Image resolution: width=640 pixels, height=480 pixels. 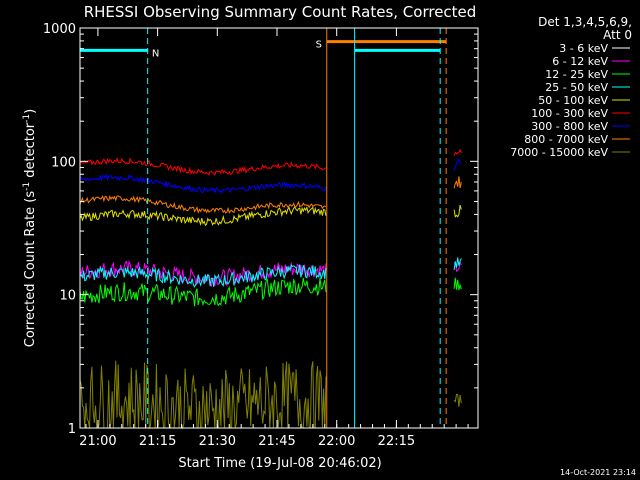 What do you see at coordinates (59, 29) in the screenshot?
I see `y-tick-label-3: 1000` at bounding box center [59, 29].